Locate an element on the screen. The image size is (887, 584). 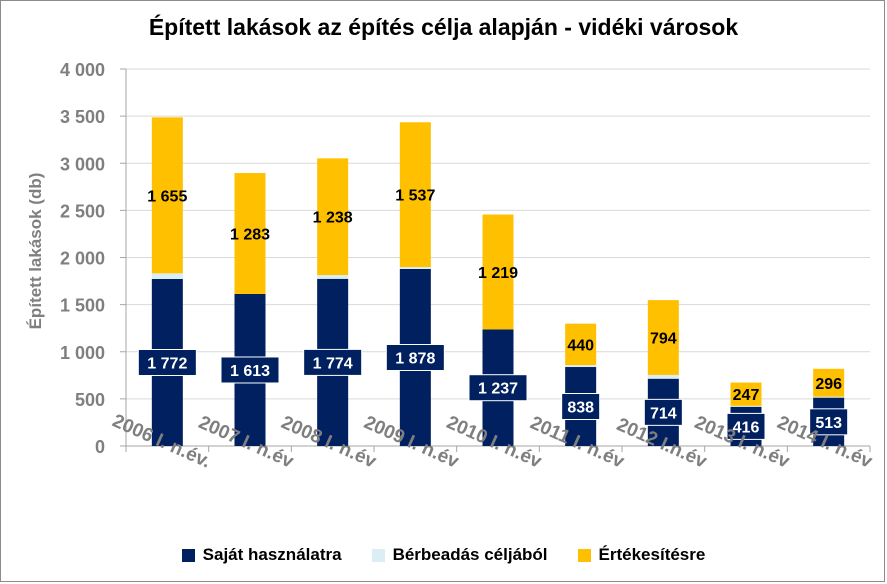
data-label-own-use: 1 878 is located at coordinates (415, 358).